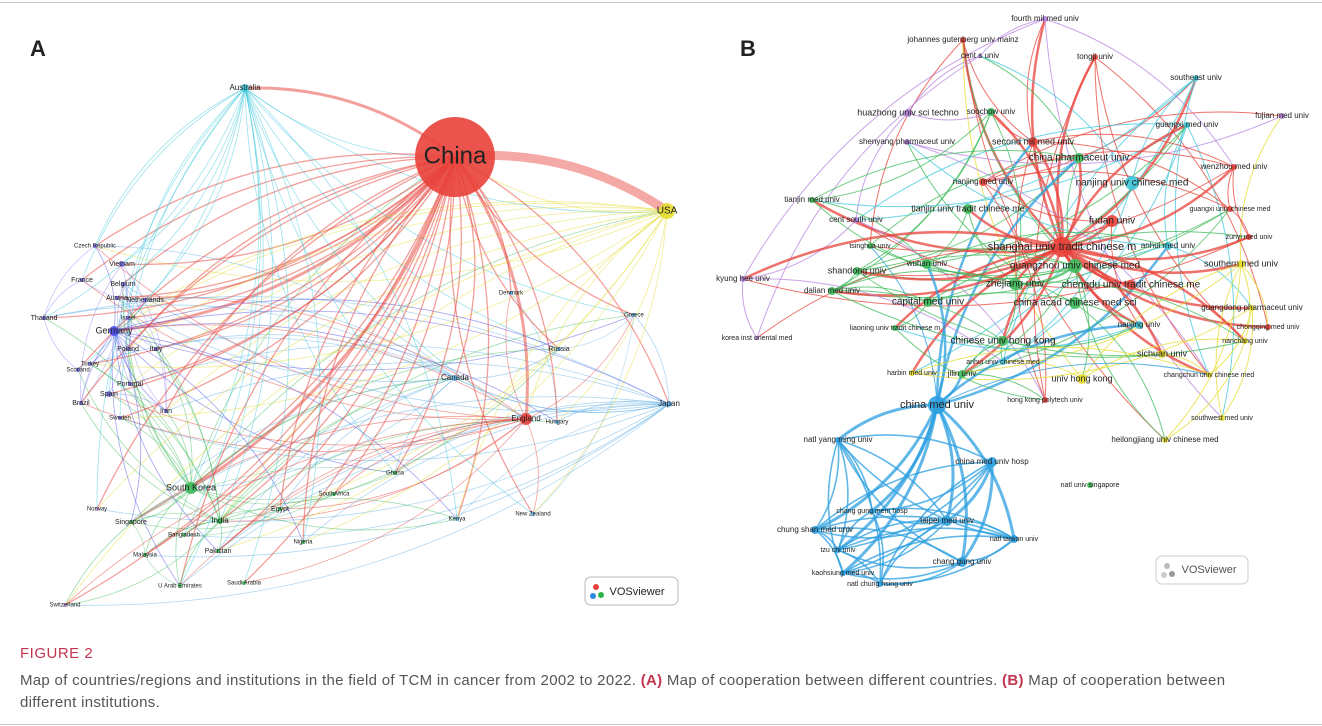  Describe the element at coordinates (64, 606) in the screenshot. I see `node-label: Switzerland` at that location.